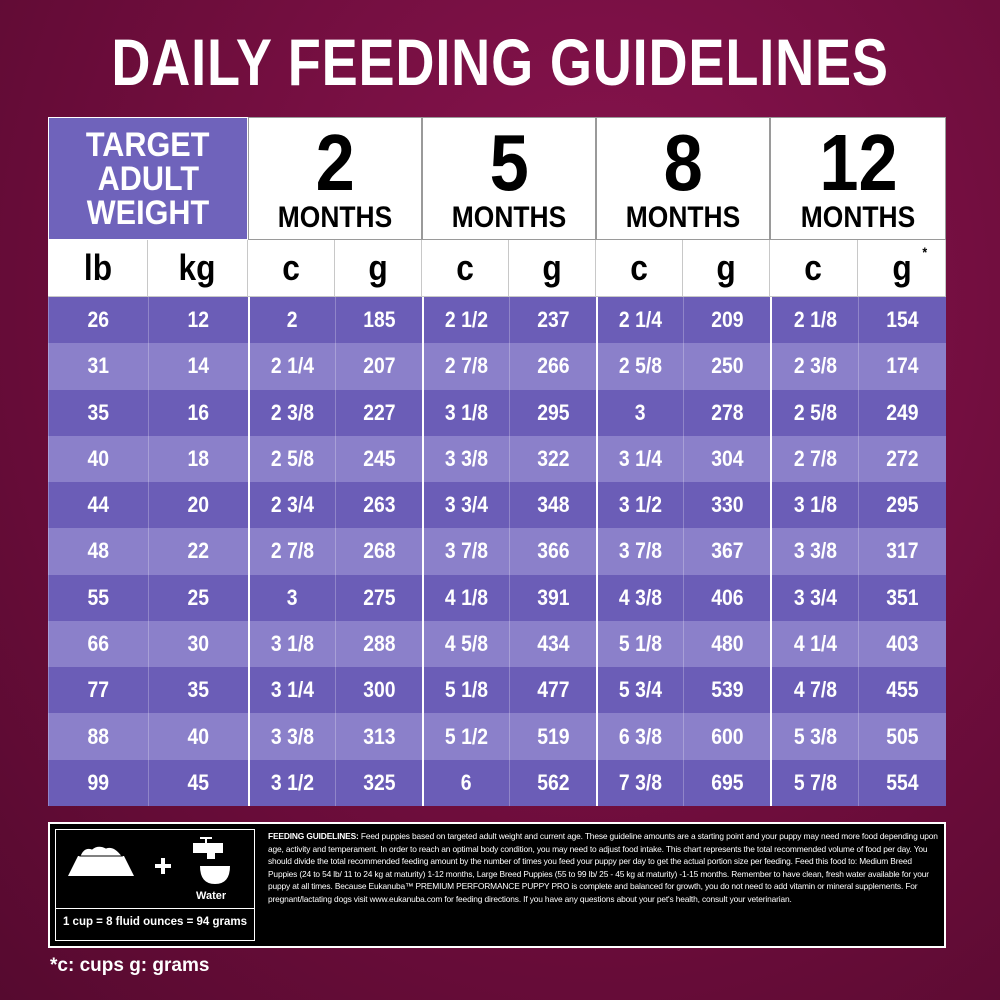  I want to click on table-cell-text: 18, so click(198, 458).